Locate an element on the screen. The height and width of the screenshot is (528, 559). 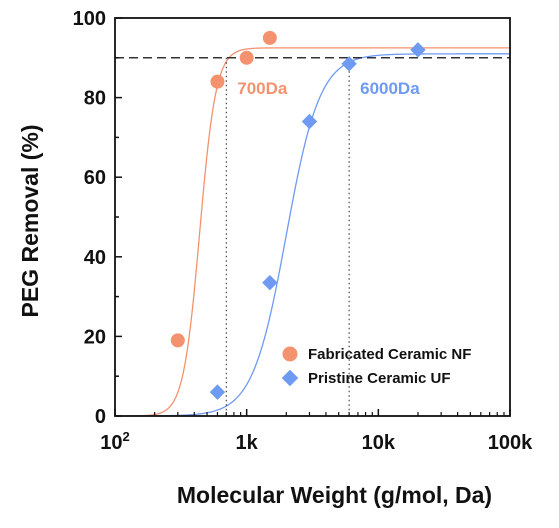
x-tick-label-1000: 1k is located at coordinates (247, 443).